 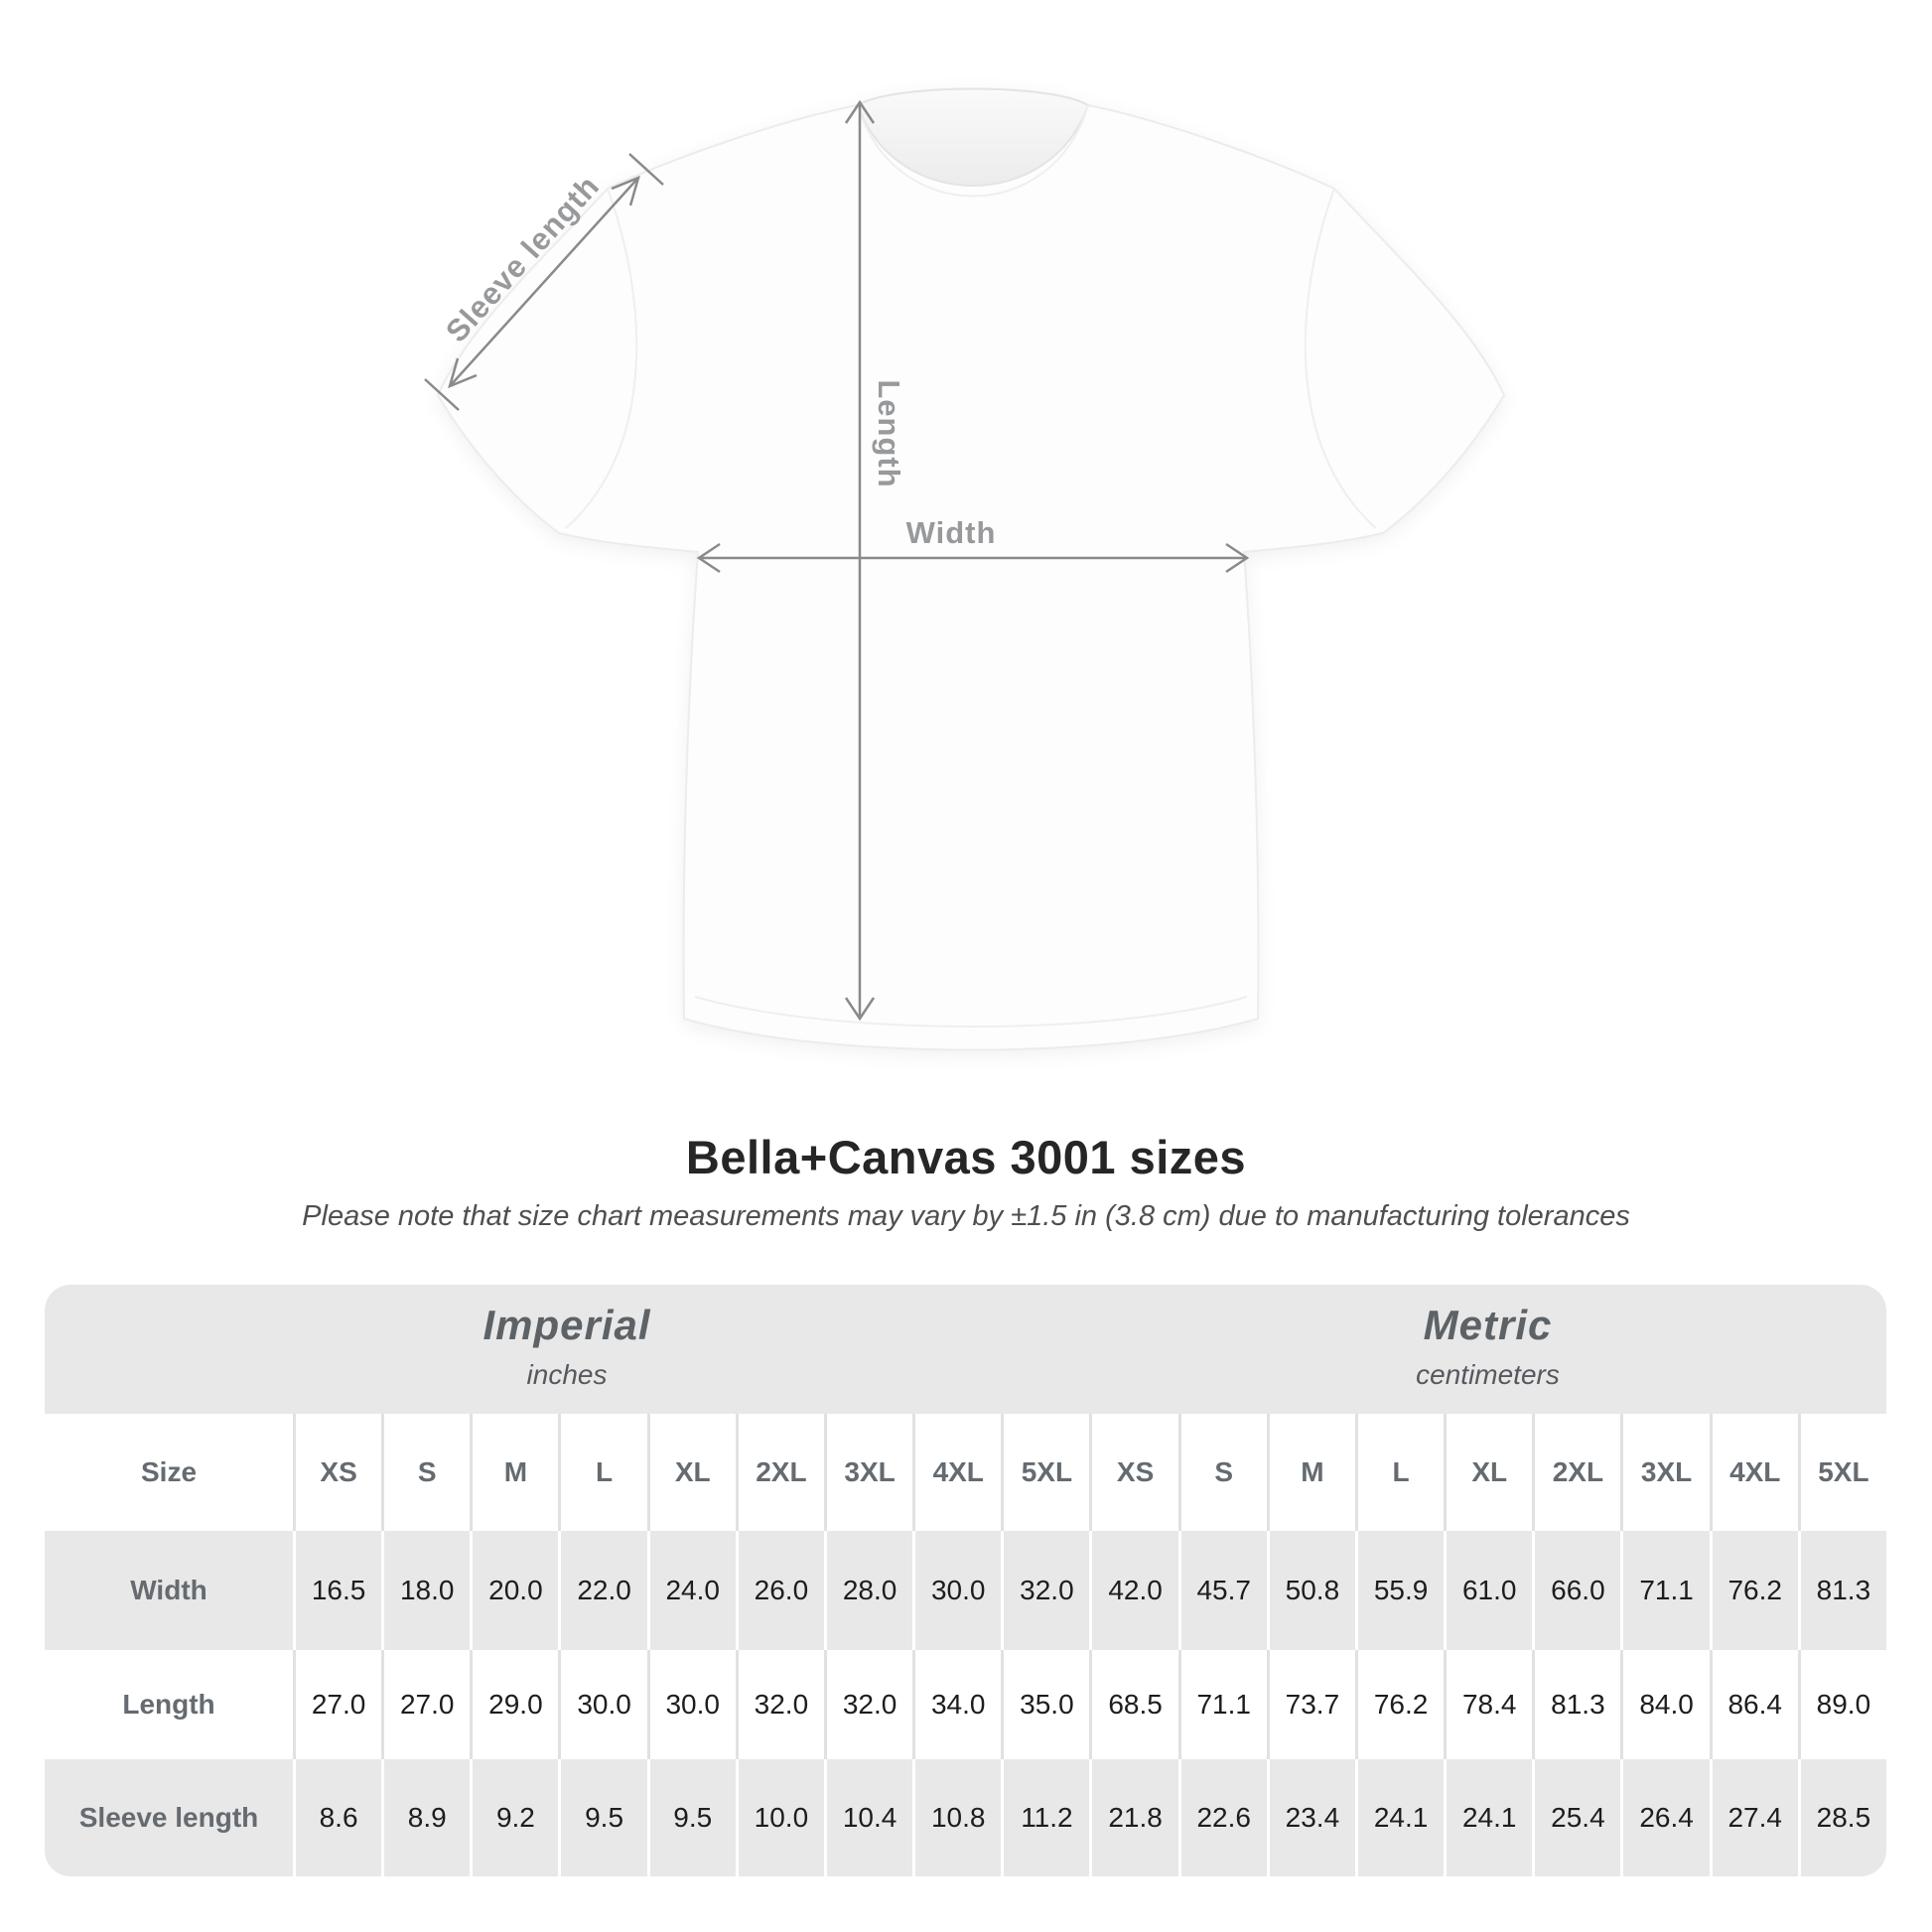 I want to click on metric-group-title: Metric, so click(x=1488, y=1325).